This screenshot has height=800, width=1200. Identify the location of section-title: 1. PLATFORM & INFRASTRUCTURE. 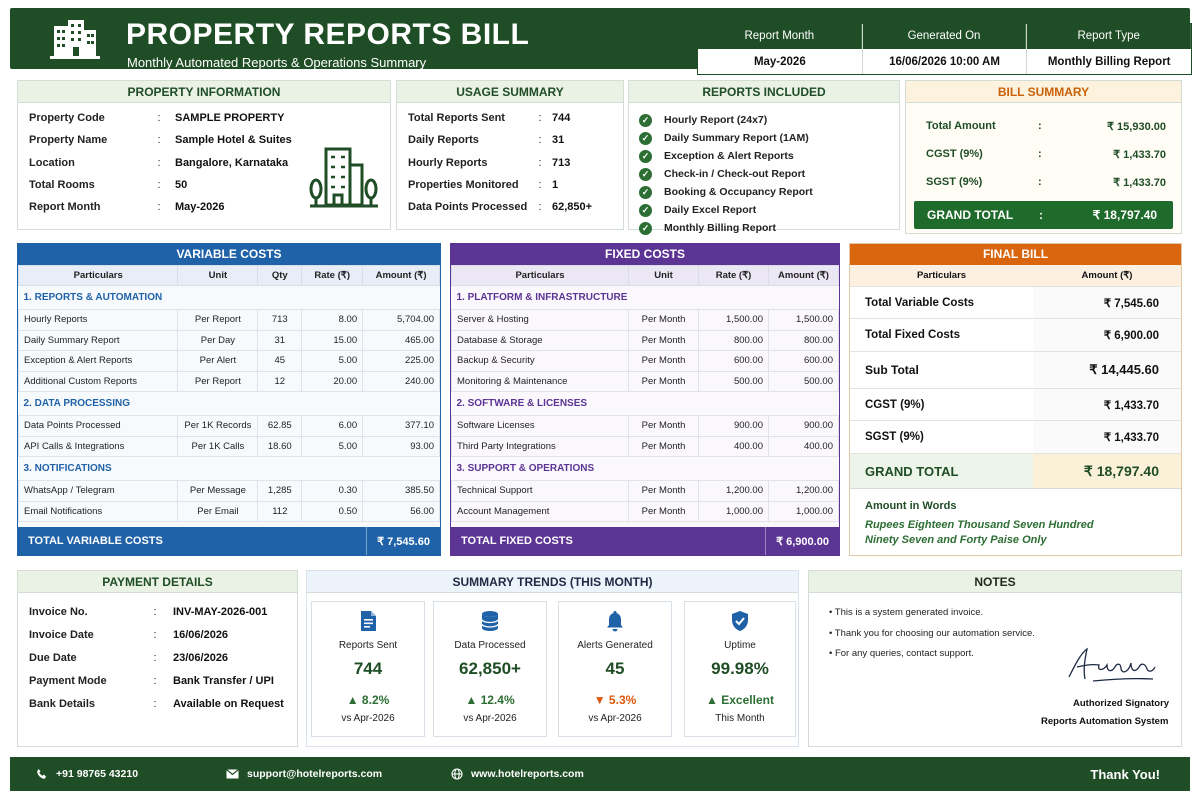
(645, 297).